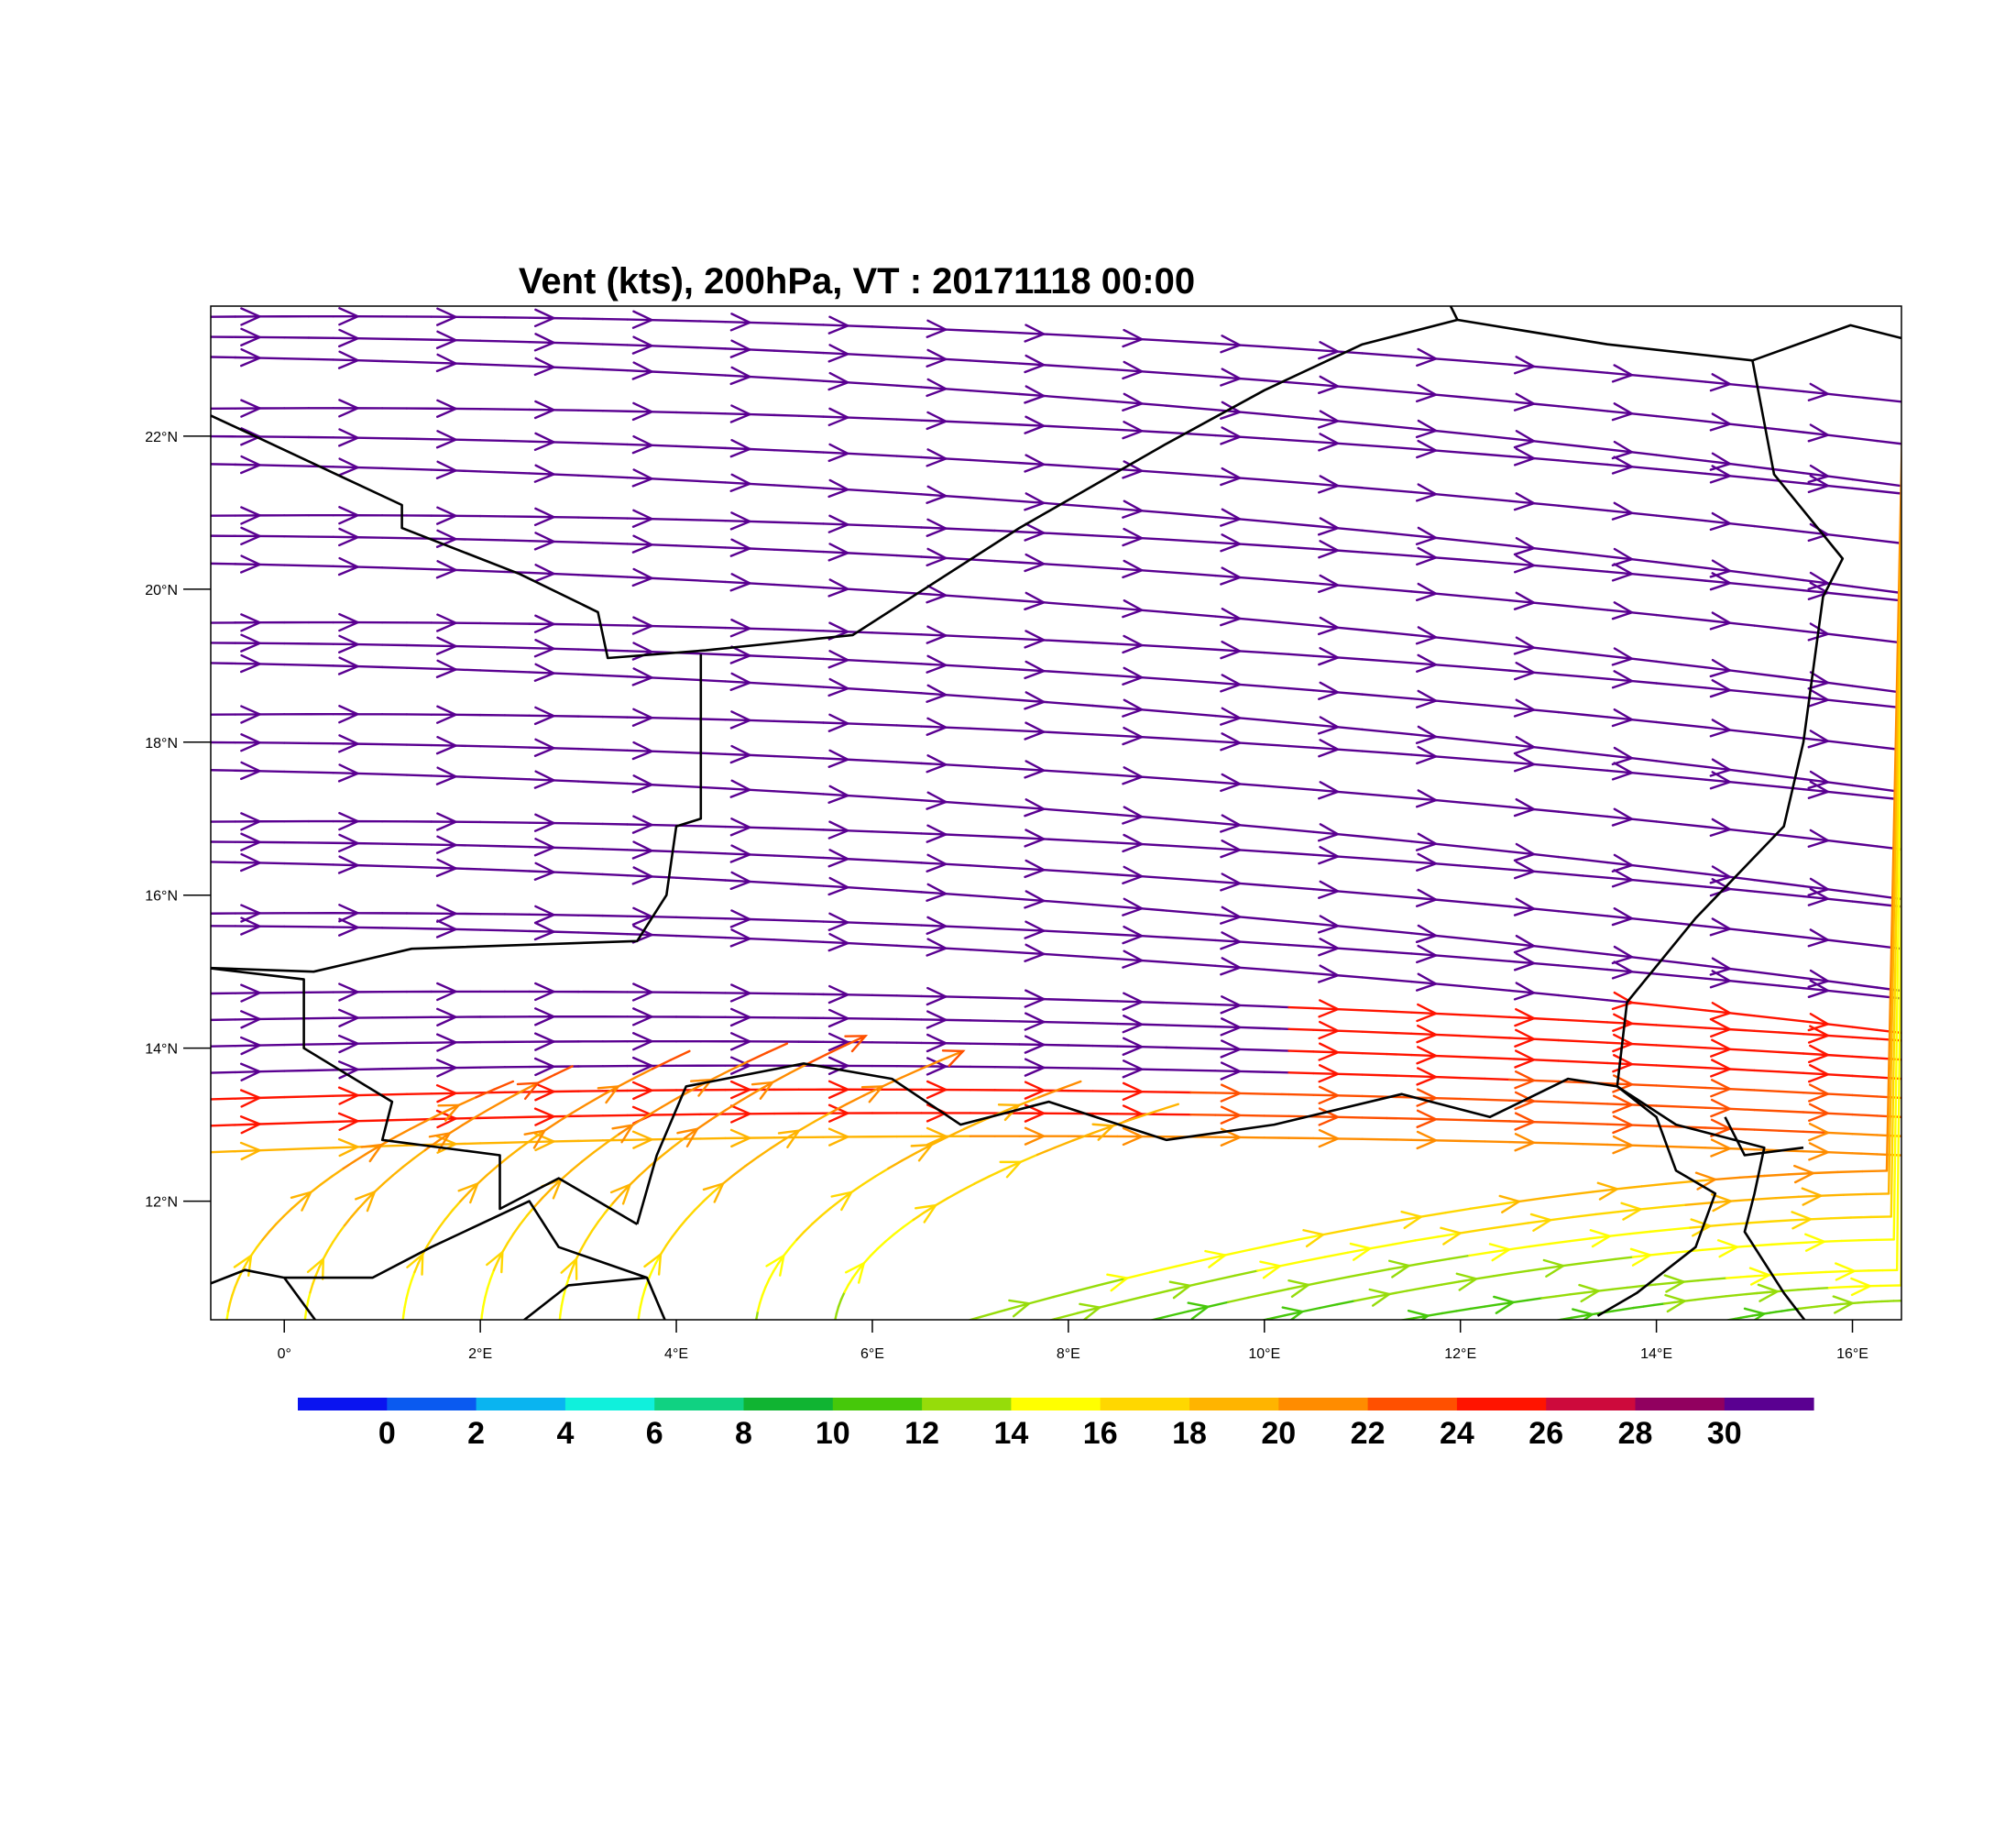 The image size is (2016, 1833). What do you see at coordinates (1724, 1433) in the screenshot?
I see `colorbar-label: 30` at bounding box center [1724, 1433].